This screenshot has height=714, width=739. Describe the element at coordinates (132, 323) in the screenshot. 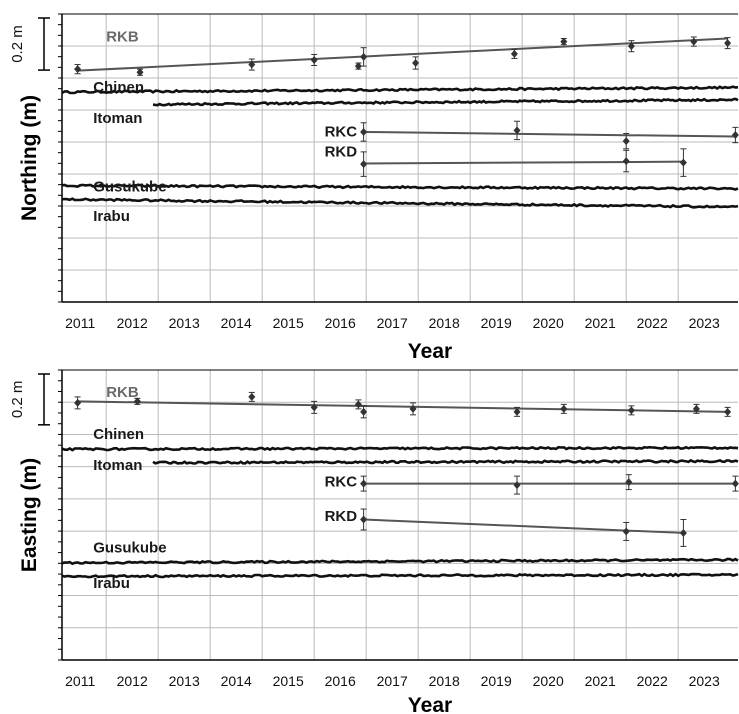

I see `x-tick-label: 2012` at that location.